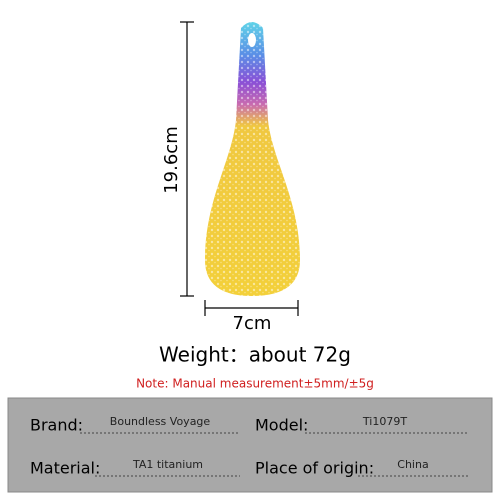 The width and height of the screenshot is (500, 504). Describe the element at coordinates (160, 421) in the screenshot. I see `brand: Boundless Voyage` at that location.